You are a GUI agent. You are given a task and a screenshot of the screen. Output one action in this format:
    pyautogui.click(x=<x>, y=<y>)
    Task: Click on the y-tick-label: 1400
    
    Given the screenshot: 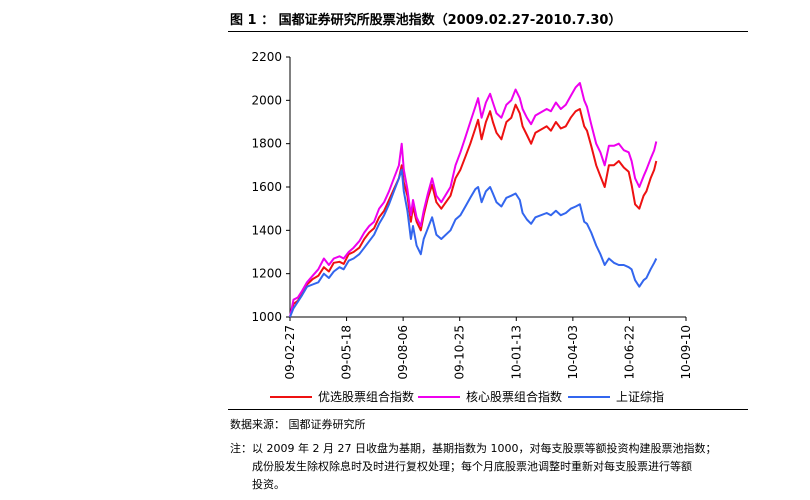 What is the action you would take?
    pyautogui.click(x=266, y=230)
    